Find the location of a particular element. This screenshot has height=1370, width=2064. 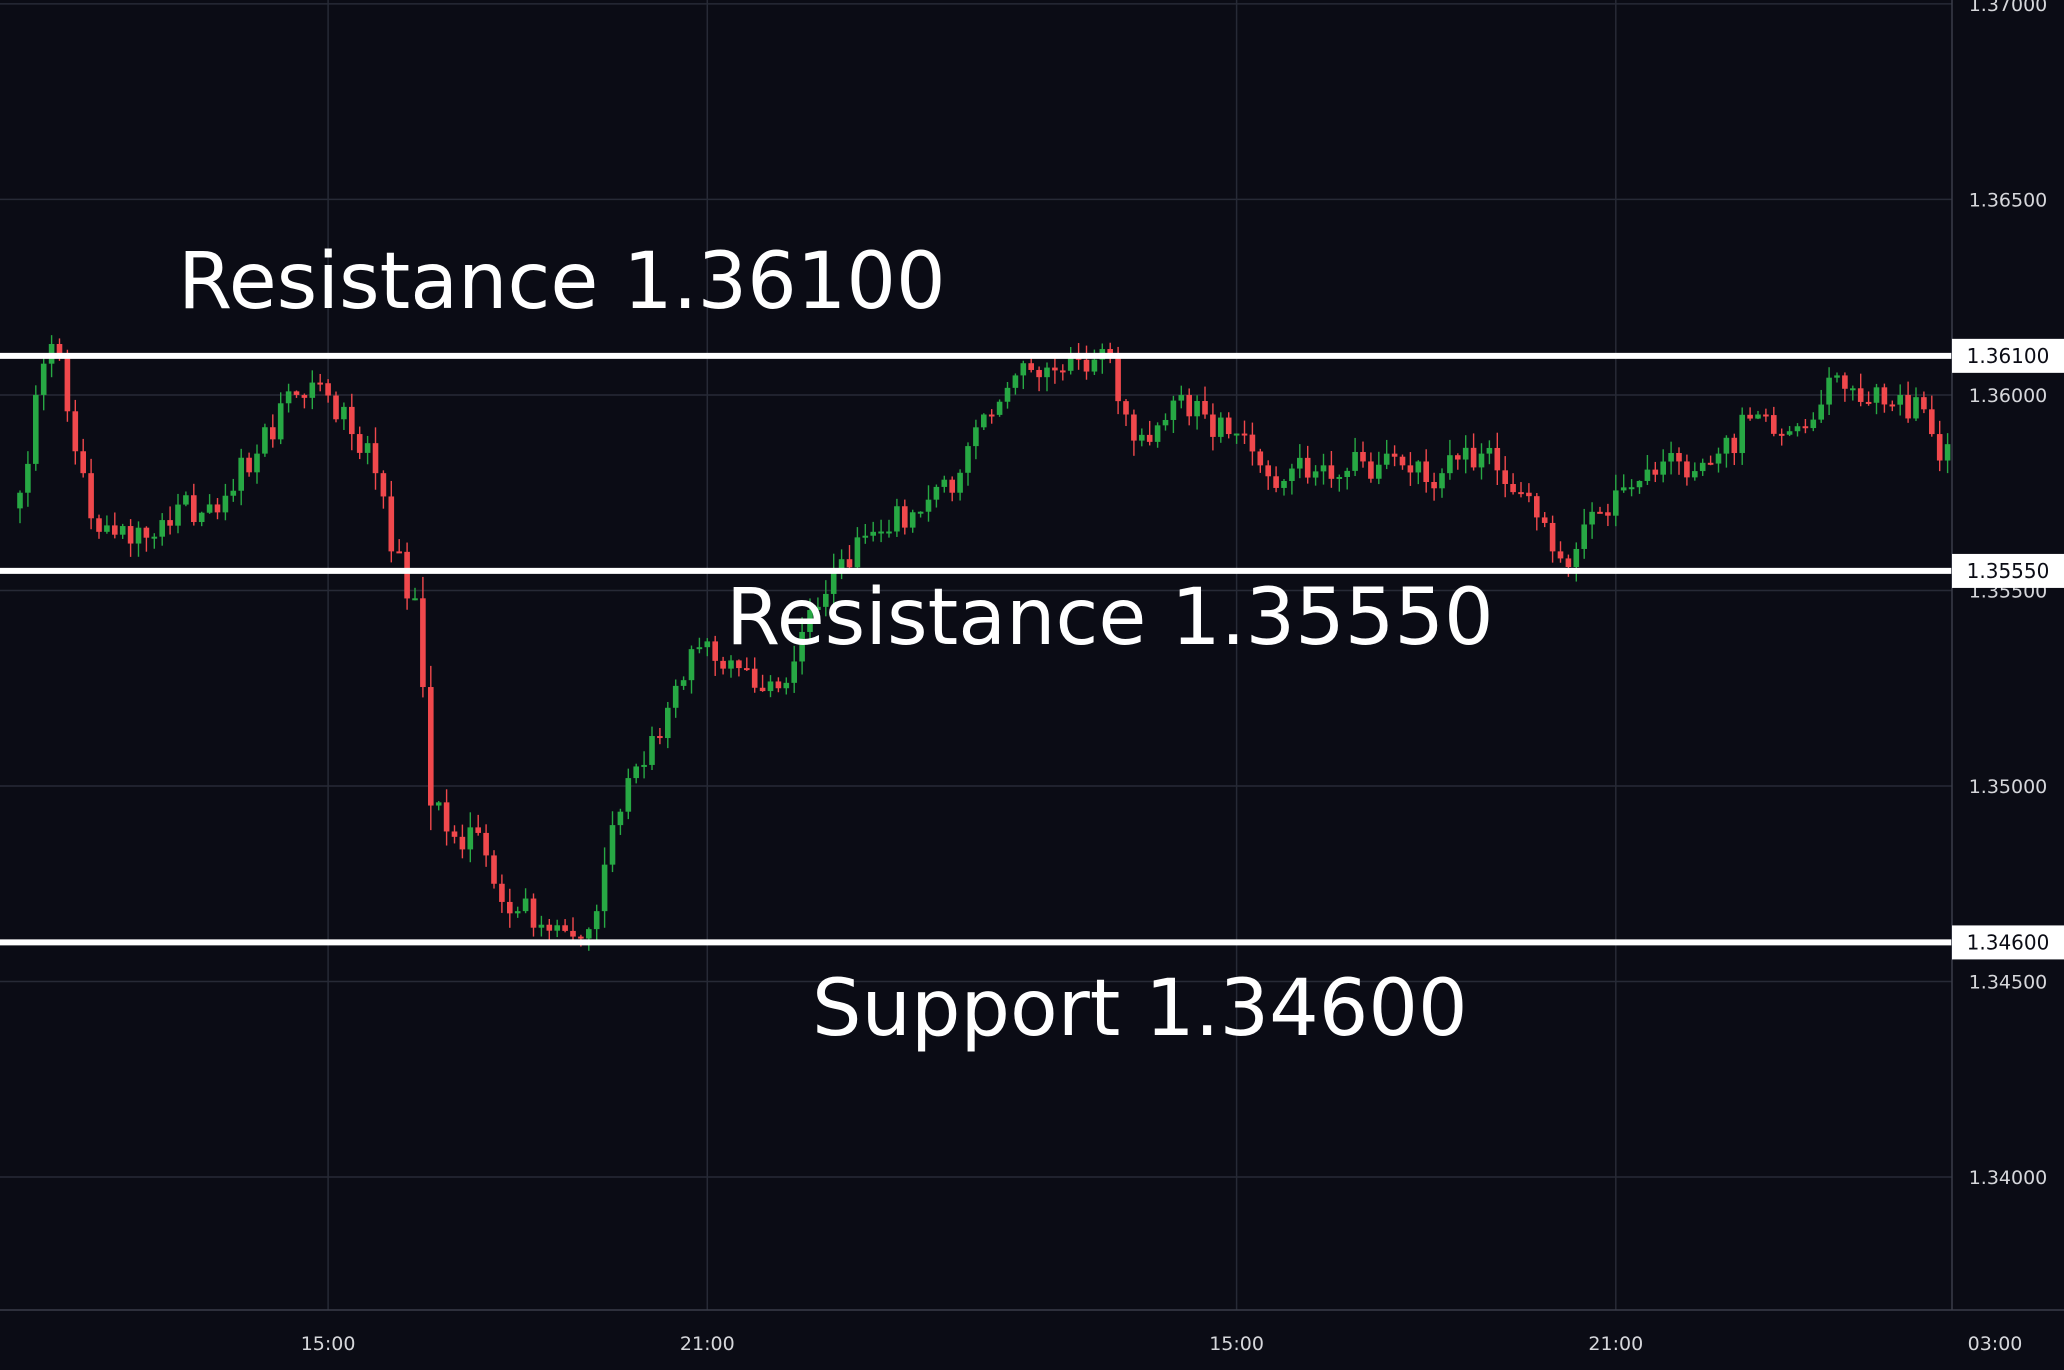

level-tag-resistance_high: 1.36100 is located at coordinates (2008, 356).